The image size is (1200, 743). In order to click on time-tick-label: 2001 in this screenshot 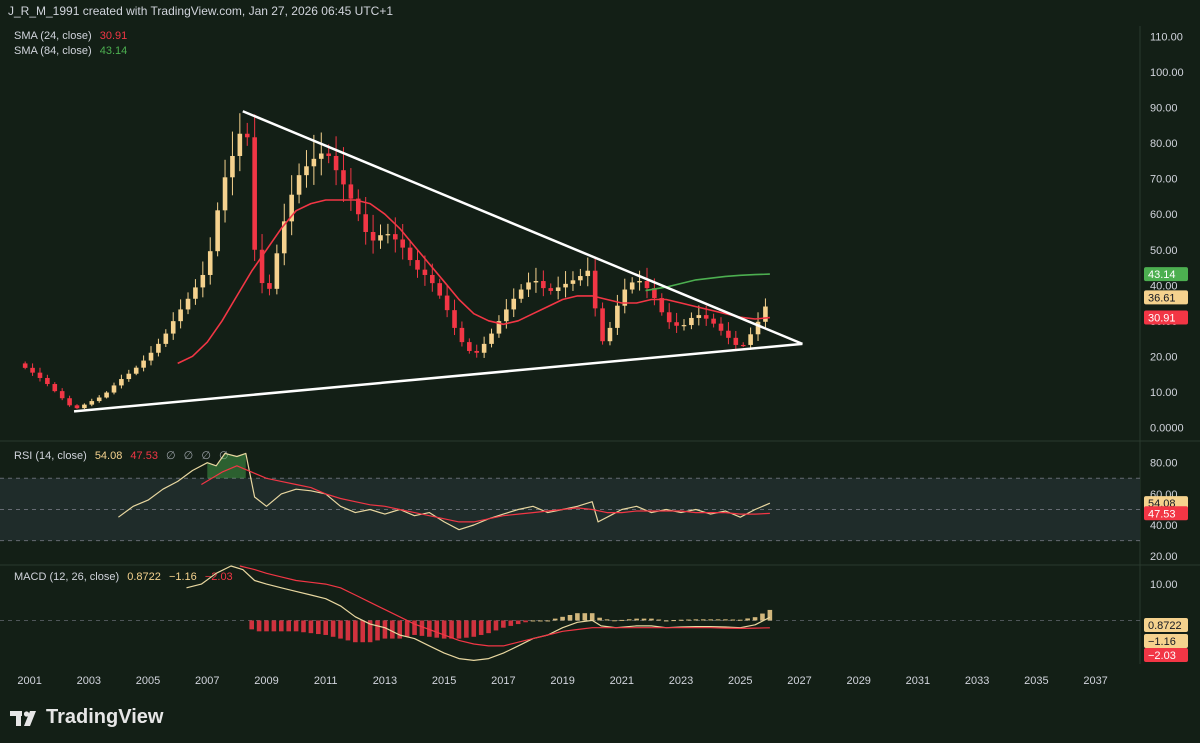, I will do `click(29, 681)`.